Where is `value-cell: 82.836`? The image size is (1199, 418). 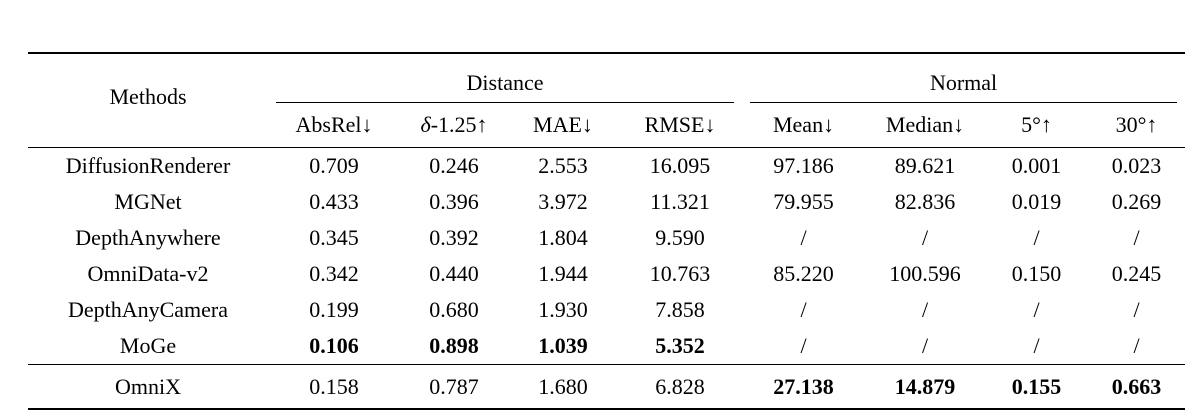
value-cell: 82.836 is located at coordinates (925, 201).